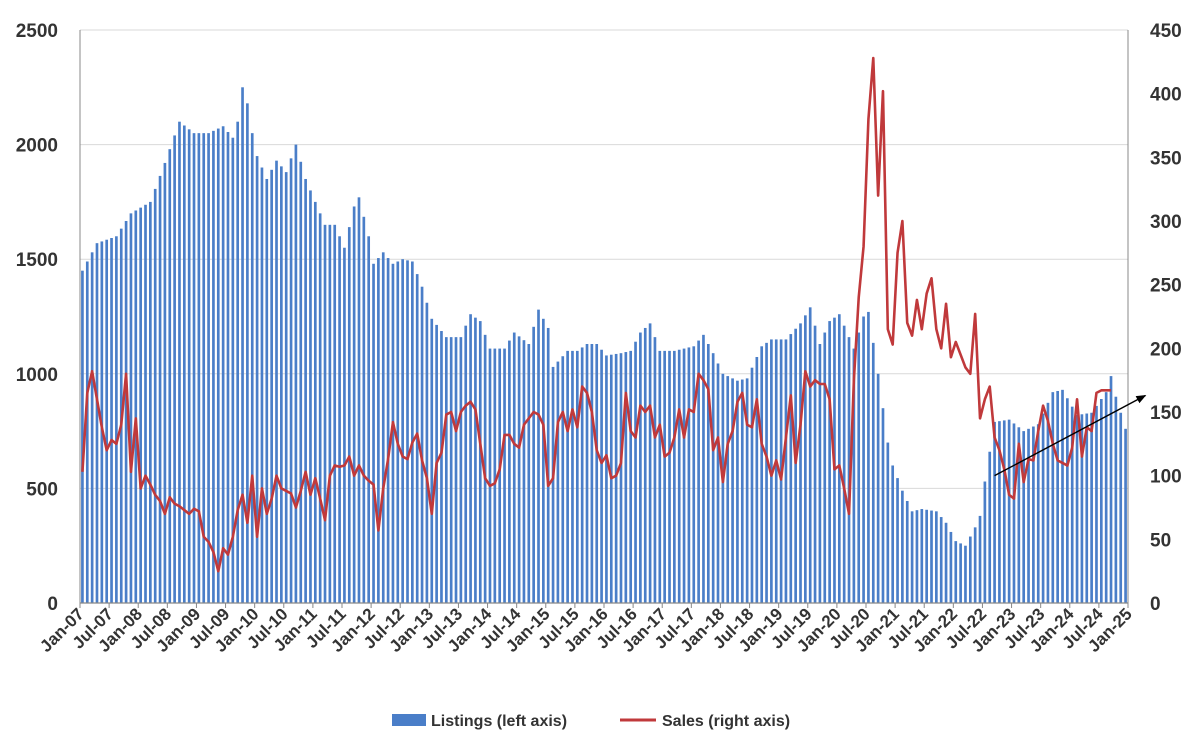 This screenshot has height=746, width=1200. I want to click on y-right-tick-label: 400, so click(1166, 95).